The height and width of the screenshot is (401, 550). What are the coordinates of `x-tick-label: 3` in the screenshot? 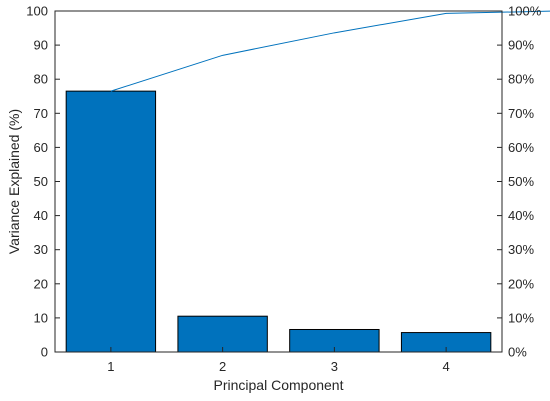 It's located at (334, 366).